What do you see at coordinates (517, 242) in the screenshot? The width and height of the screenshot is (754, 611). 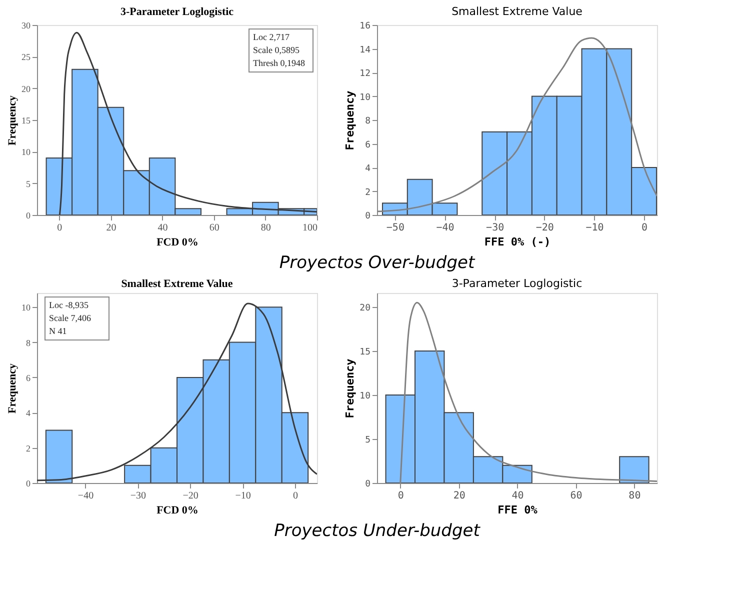 I see `x-axis-title: FFE 0% (-)` at bounding box center [517, 242].